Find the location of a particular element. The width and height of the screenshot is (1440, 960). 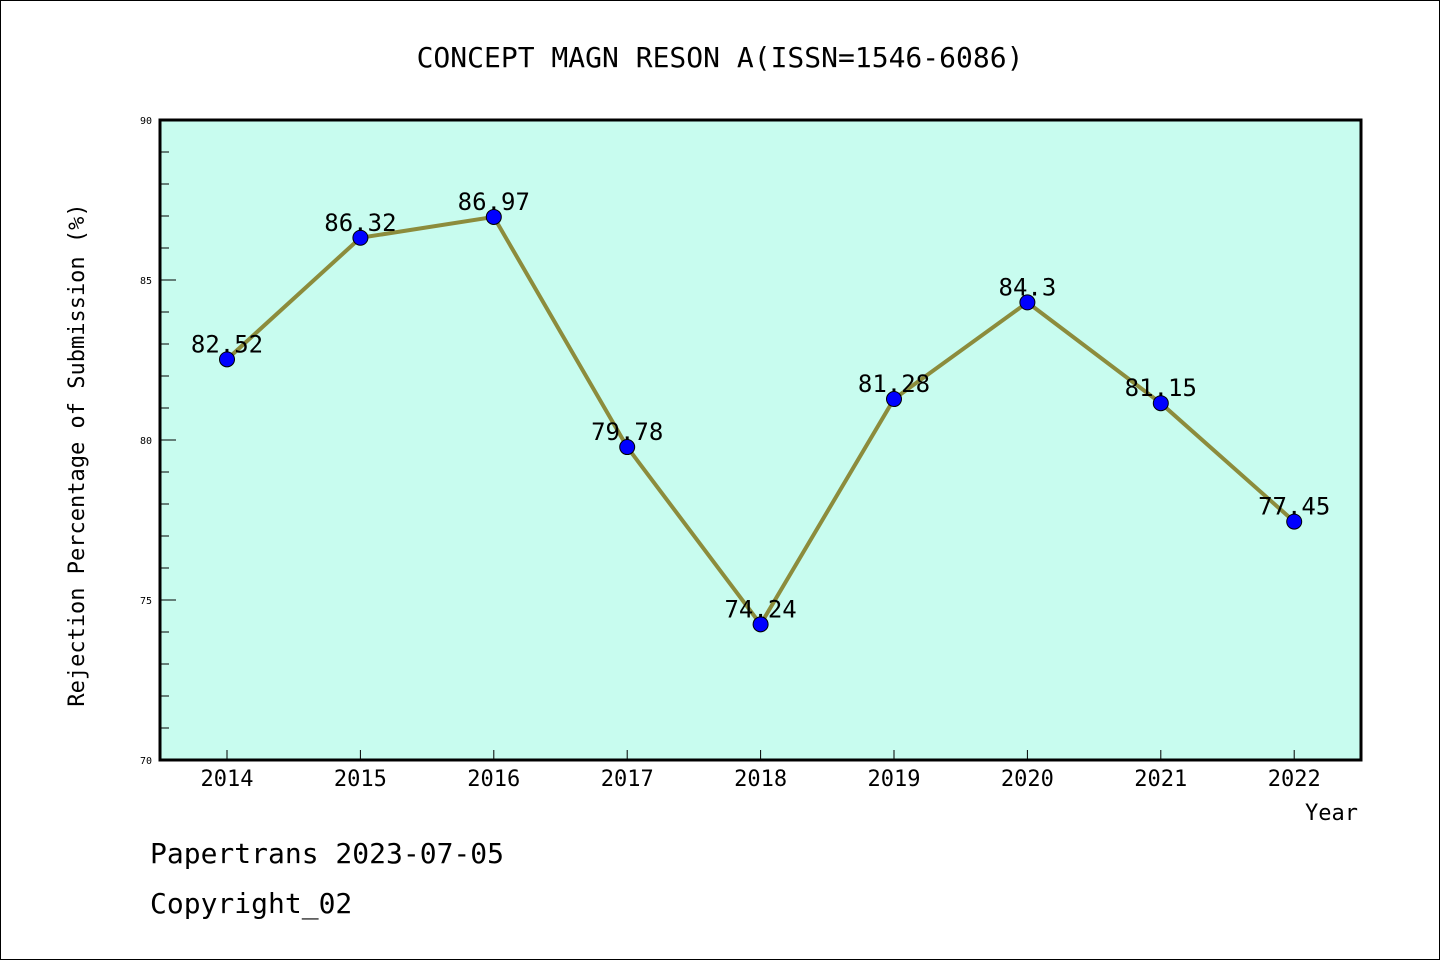

data-label: 81.15 is located at coordinates (1161, 388).